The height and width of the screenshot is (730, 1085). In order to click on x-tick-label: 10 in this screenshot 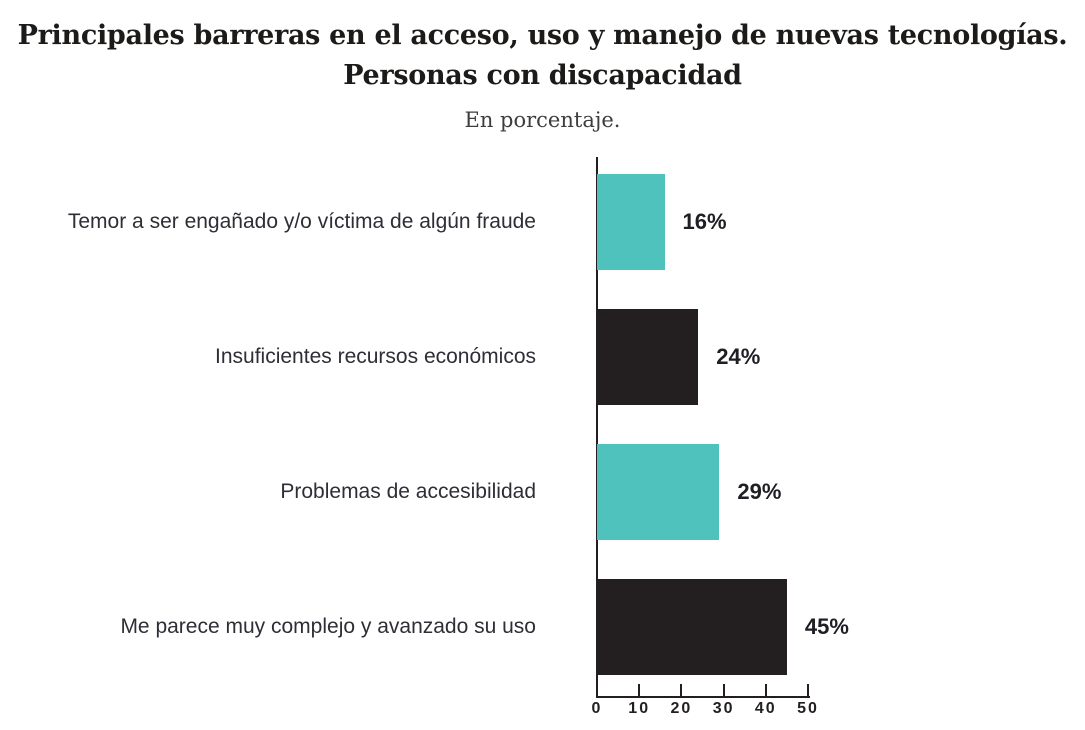, I will do `click(639, 708)`.